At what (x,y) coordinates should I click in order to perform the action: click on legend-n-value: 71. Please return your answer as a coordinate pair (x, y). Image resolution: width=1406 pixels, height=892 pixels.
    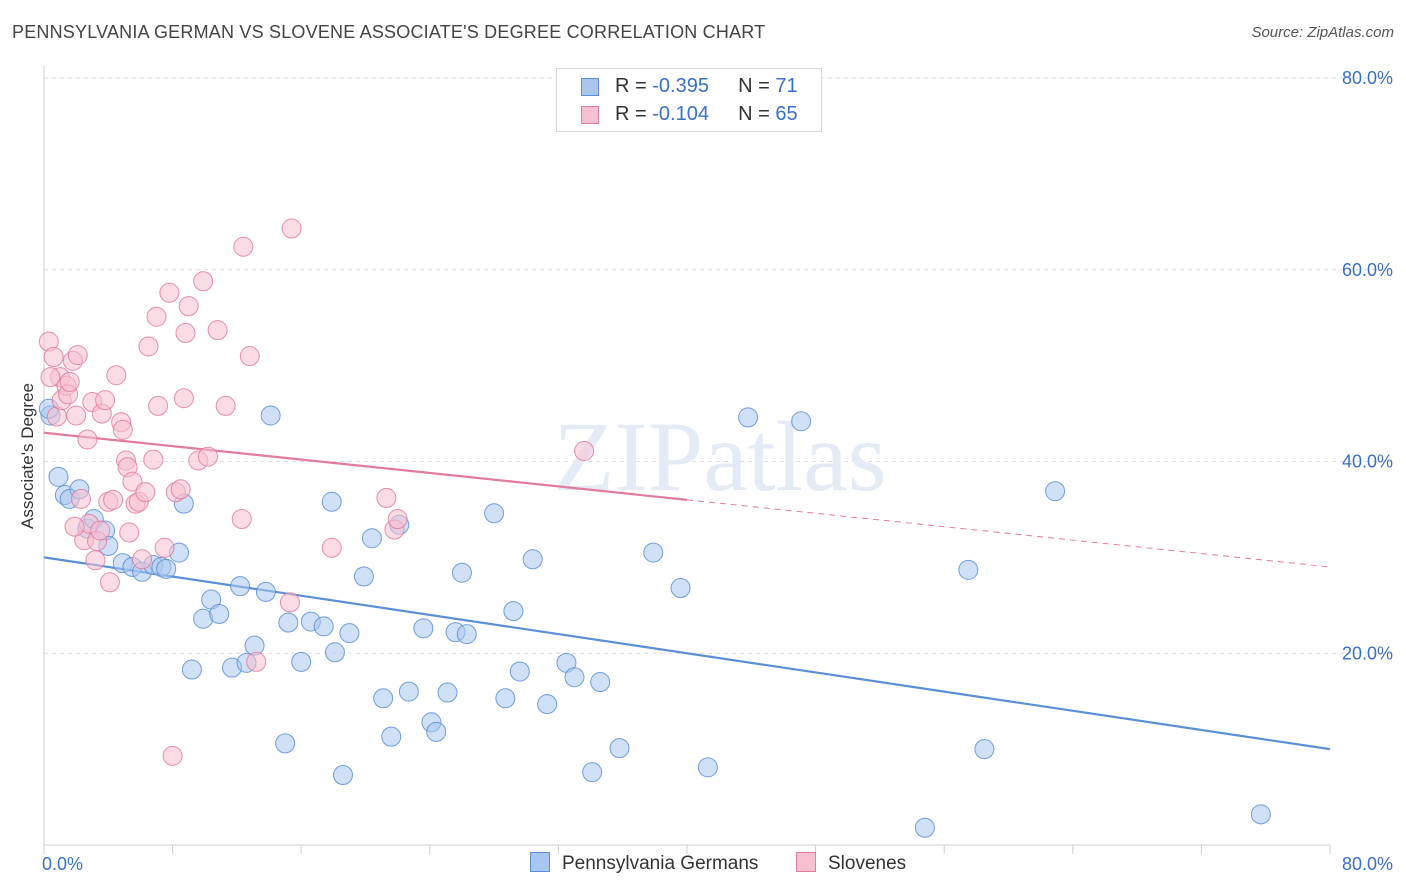
    Looking at the image, I should click on (786, 86).